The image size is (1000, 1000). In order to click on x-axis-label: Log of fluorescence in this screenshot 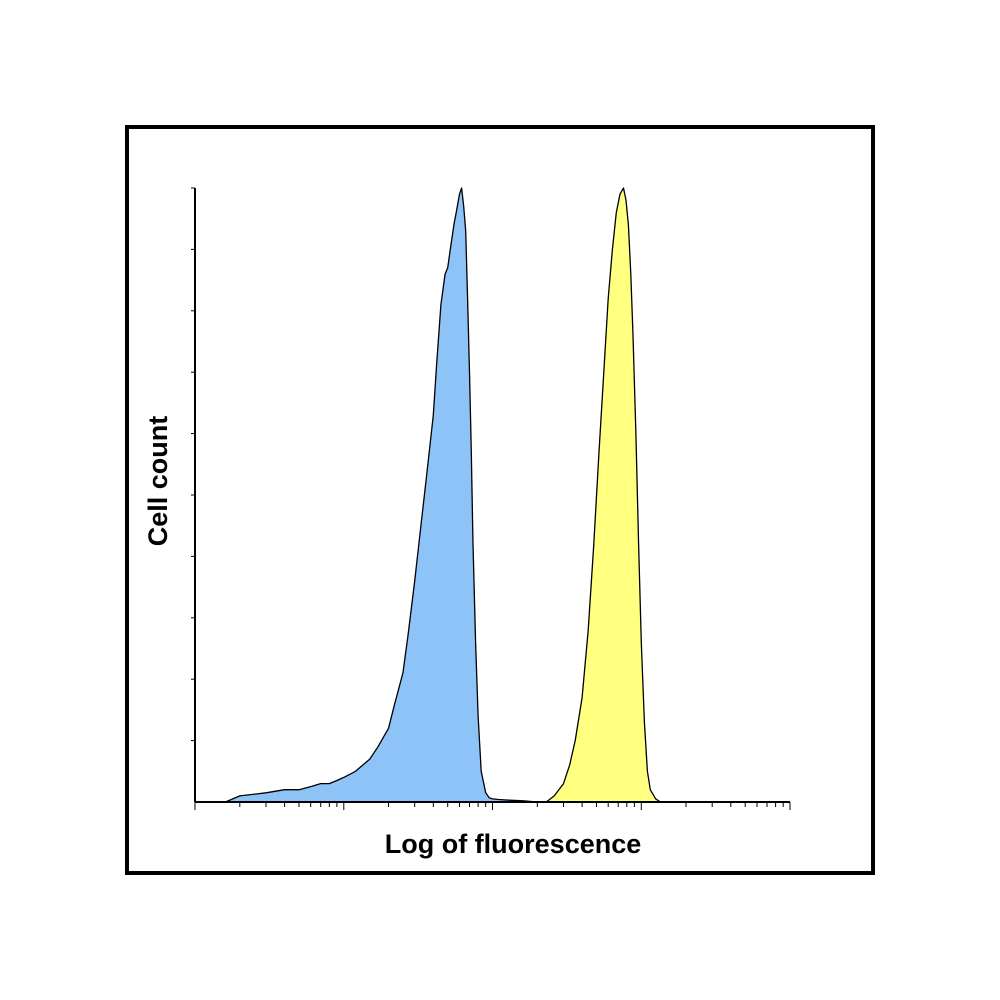, I will do `click(513, 844)`.